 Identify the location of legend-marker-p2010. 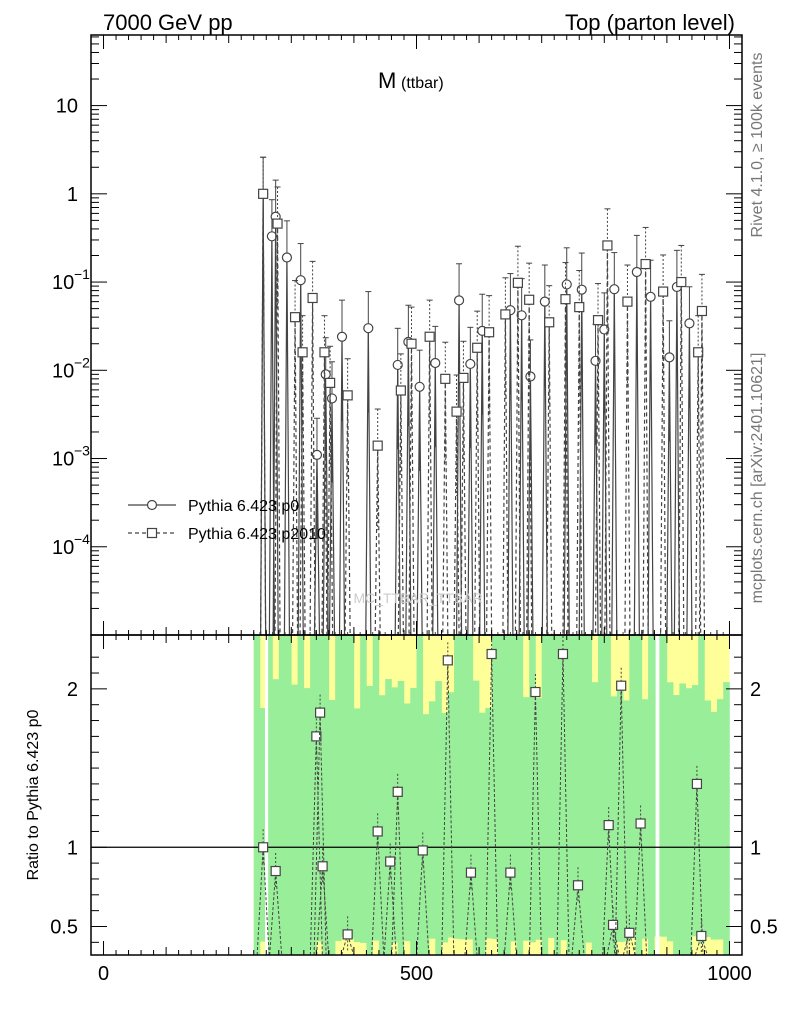
(152, 533).